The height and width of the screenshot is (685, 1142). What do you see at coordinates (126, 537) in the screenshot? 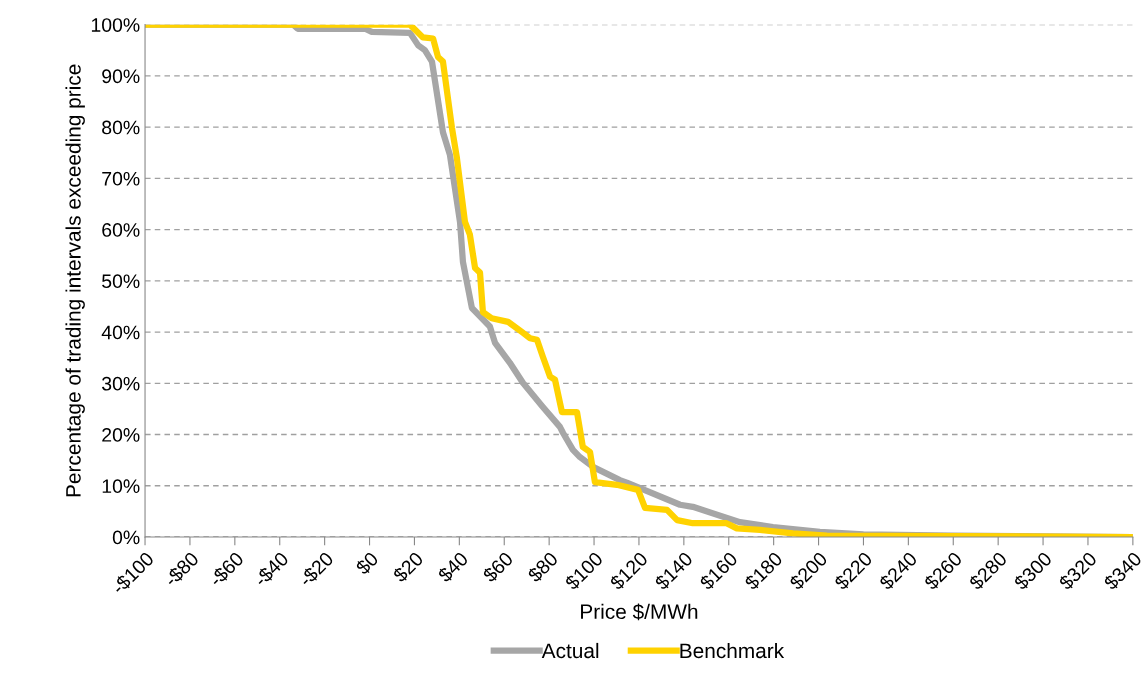
I see `y-tick-label: 0%` at bounding box center [126, 537].